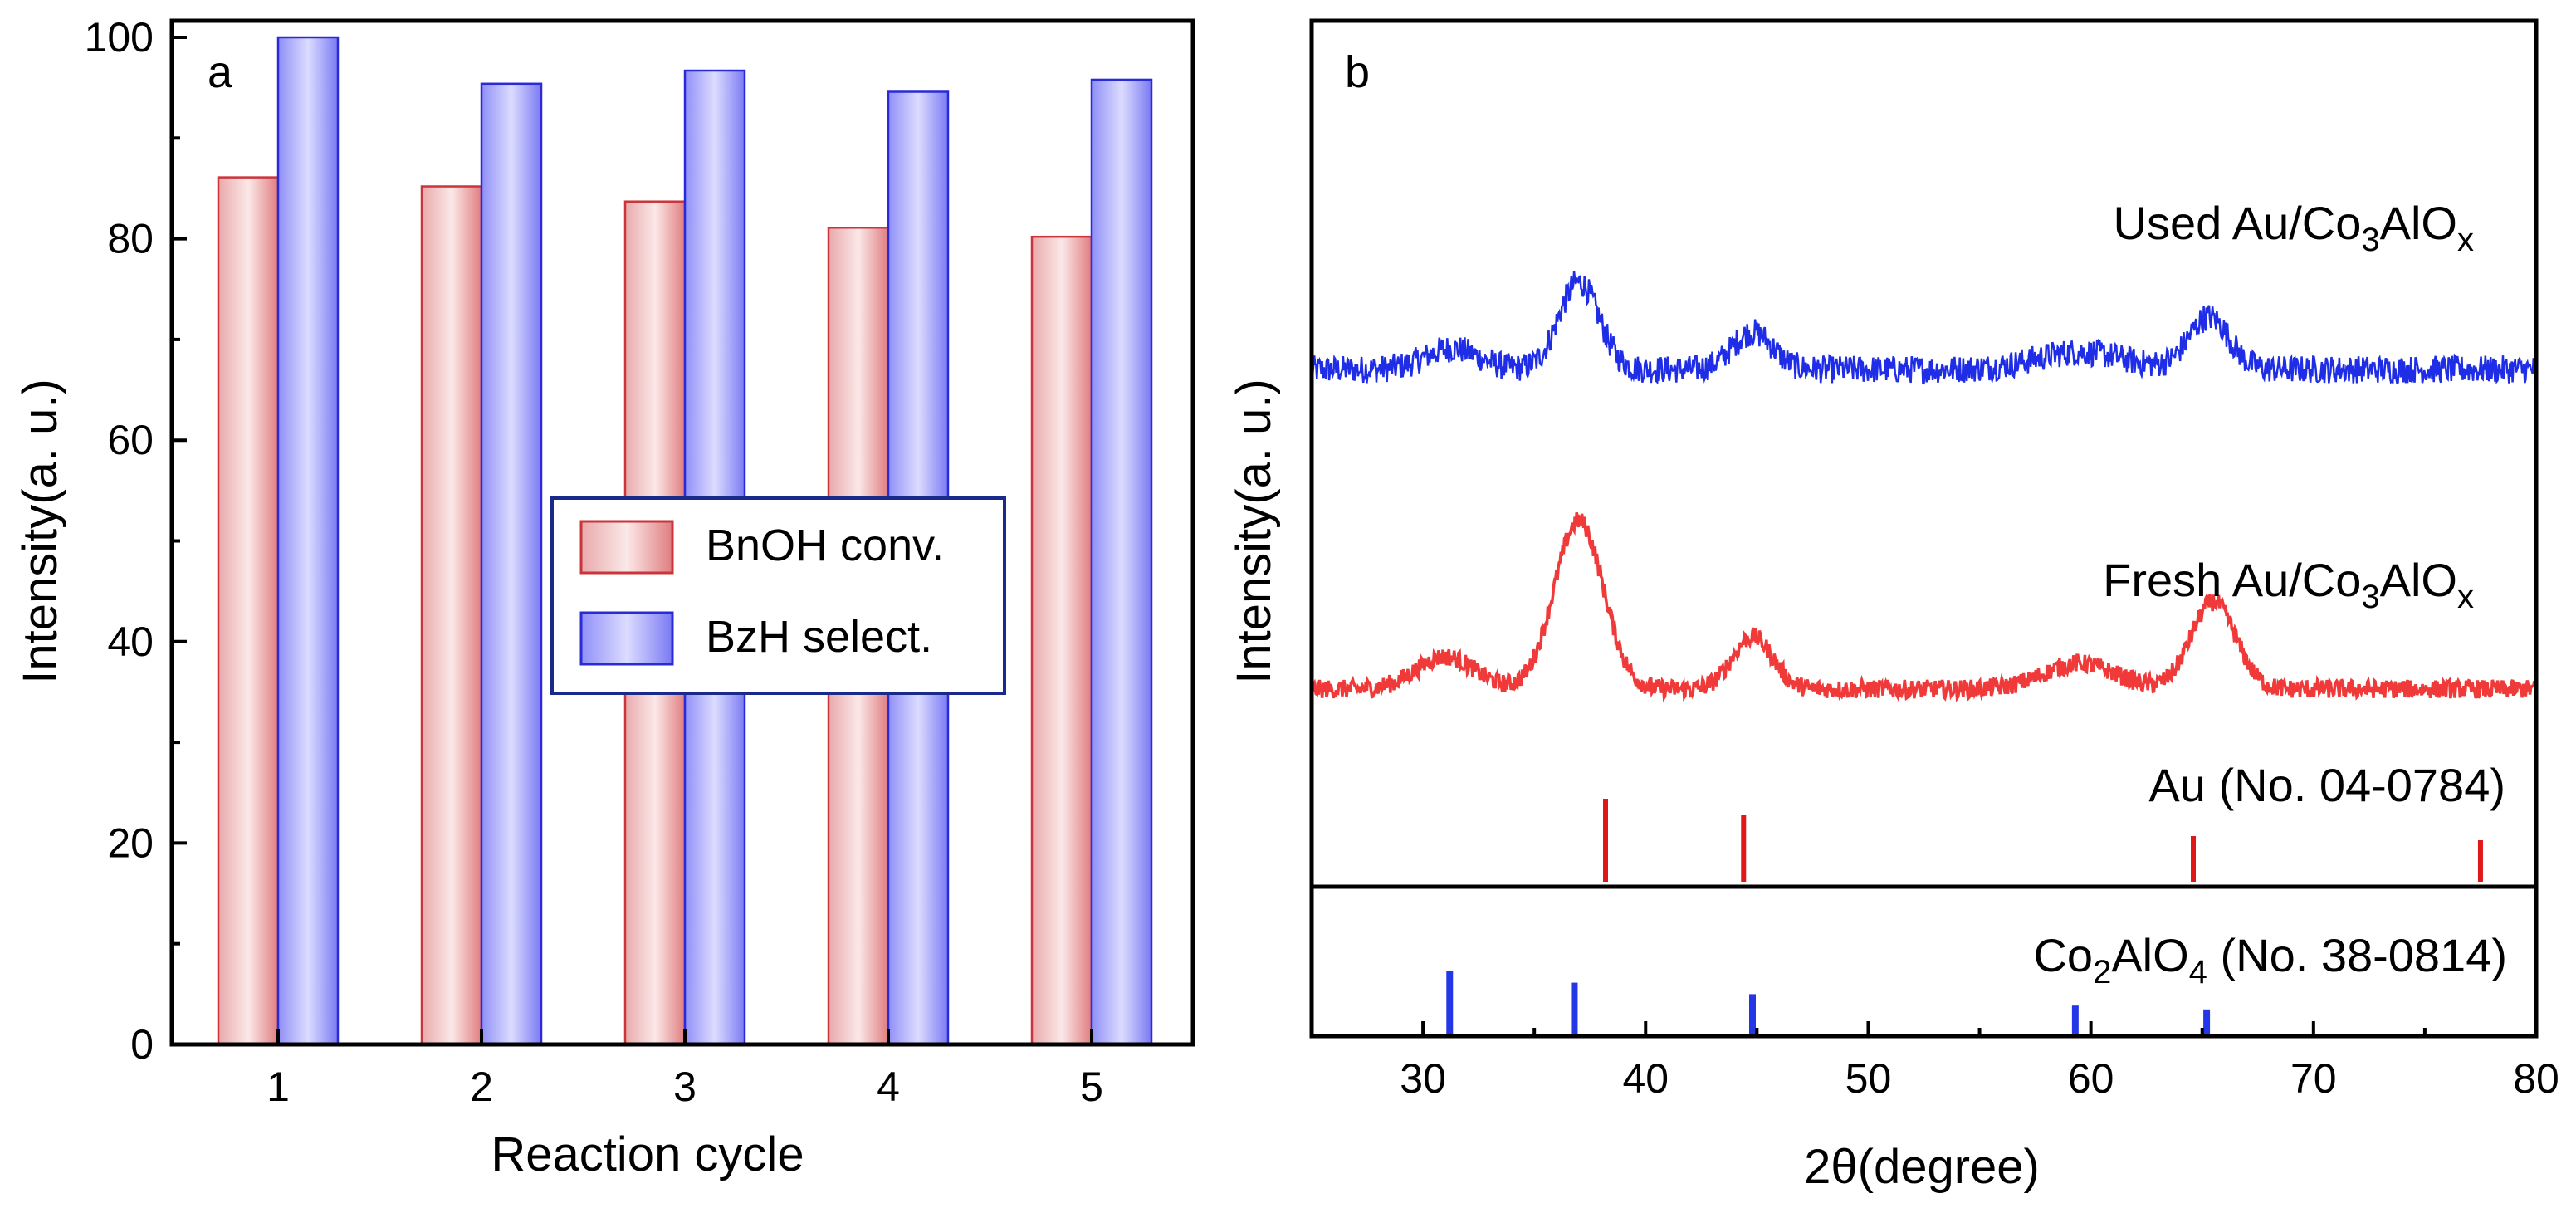 The height and width of the screenshot is (1208, 2576). What do you see at coordinates (220, 72) in the screenshot?
I see `panel-a-letter: a` at bounding box center [220, 72].